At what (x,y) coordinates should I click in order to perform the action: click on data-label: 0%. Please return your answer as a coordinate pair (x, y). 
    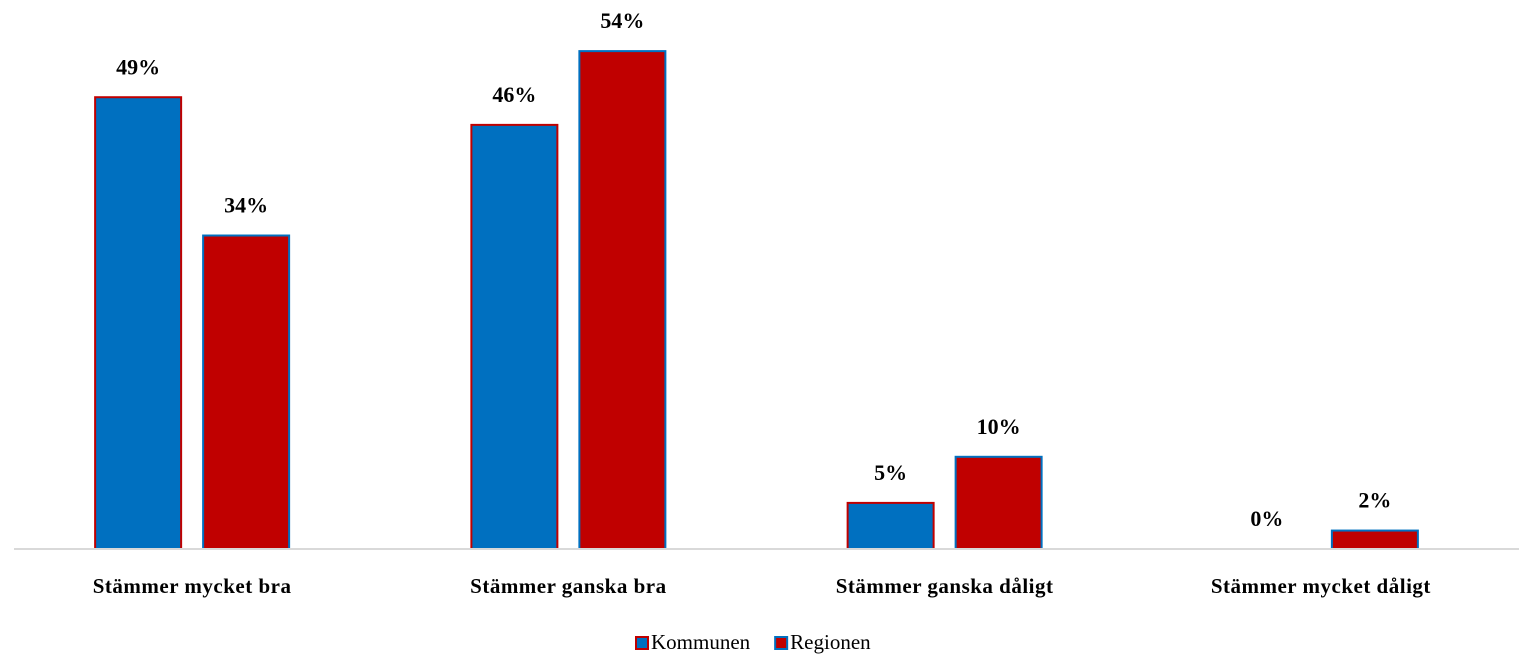
    Looking at the image, I should click on (1266, 518).